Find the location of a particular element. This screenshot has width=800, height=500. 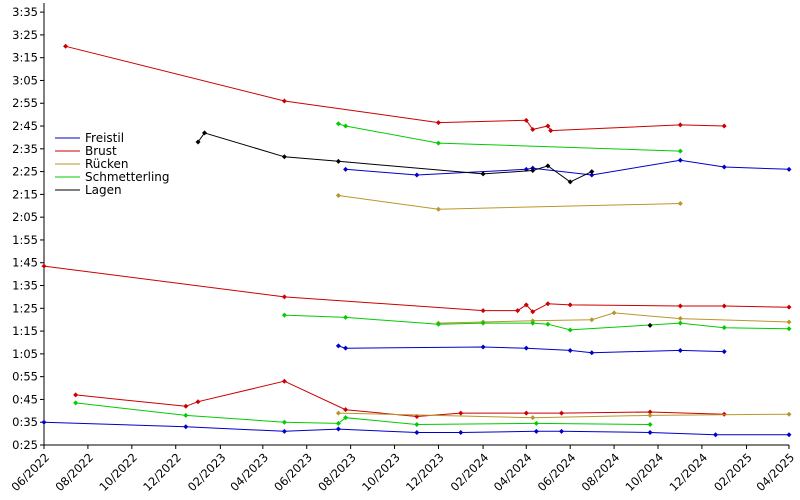

legend-label: Rücken is located at coordinates (107, 164).